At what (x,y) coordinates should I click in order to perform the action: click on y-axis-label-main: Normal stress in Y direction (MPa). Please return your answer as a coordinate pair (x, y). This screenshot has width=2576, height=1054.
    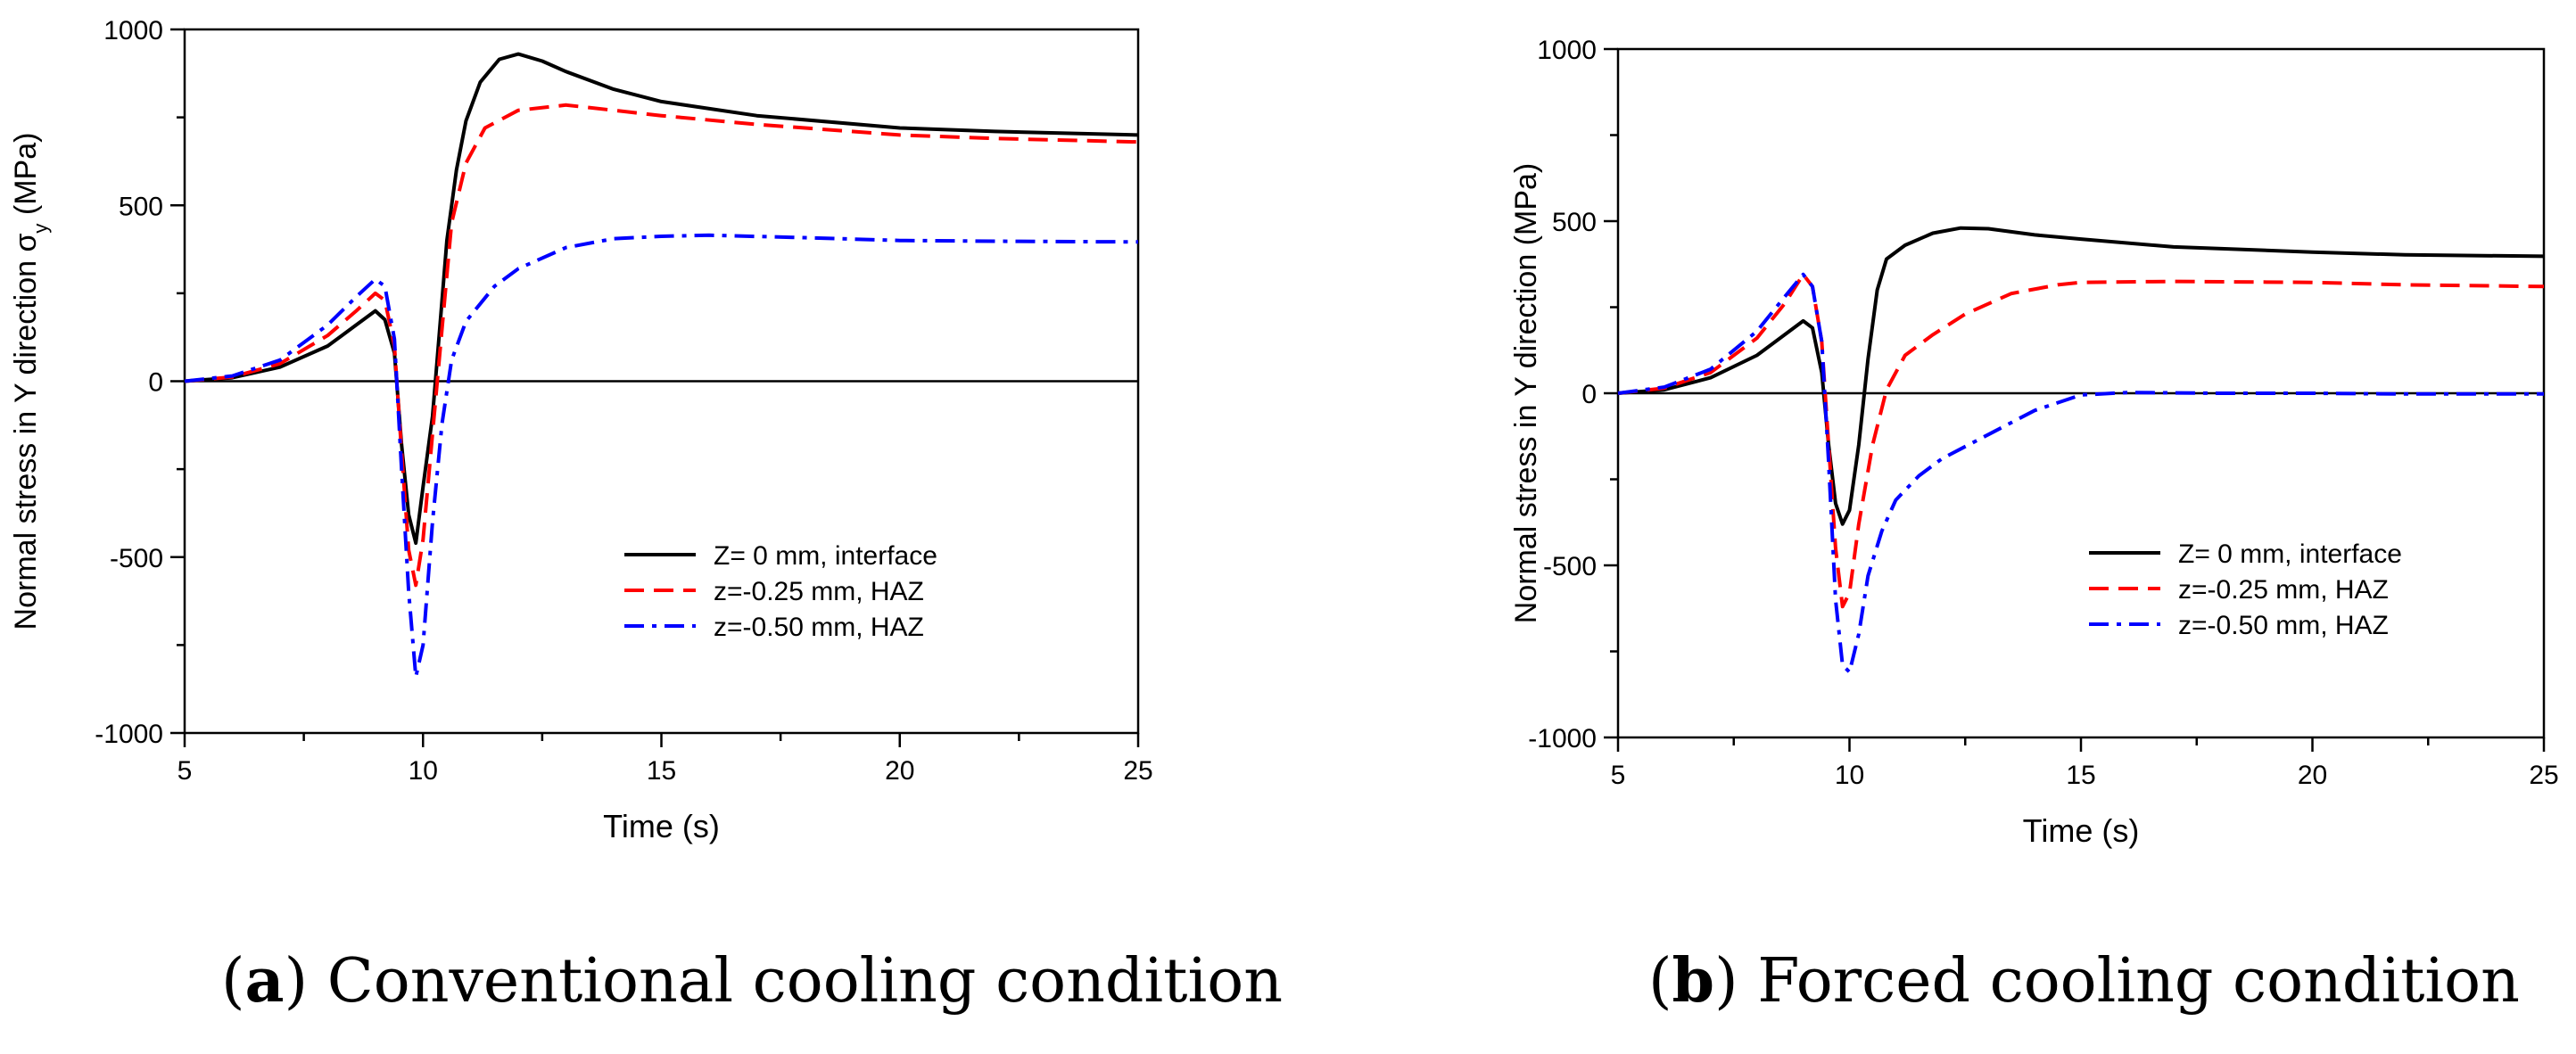
    Looking at the image, I should click on (1526, 393).